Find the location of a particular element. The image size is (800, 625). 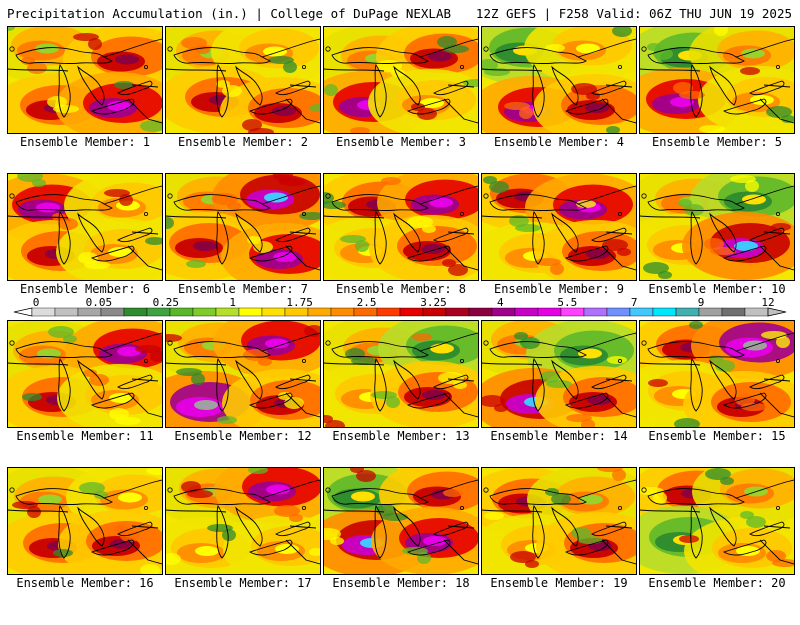

ensemble-panel: Ensemble Member: 1 is located at coordinates (85, 105).